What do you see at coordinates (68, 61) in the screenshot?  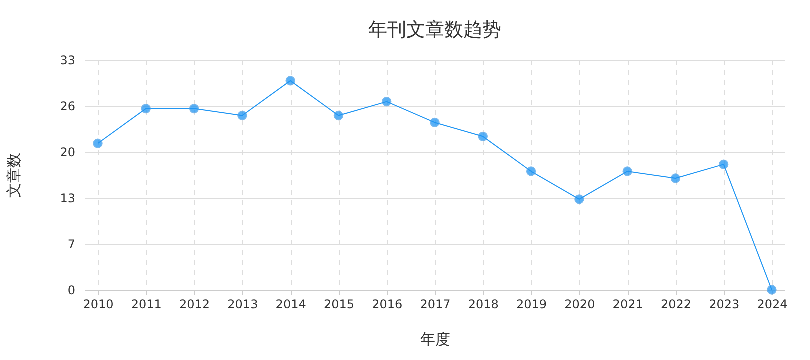 I see `y-tick-label: 33` at bounding box center [68, 61].